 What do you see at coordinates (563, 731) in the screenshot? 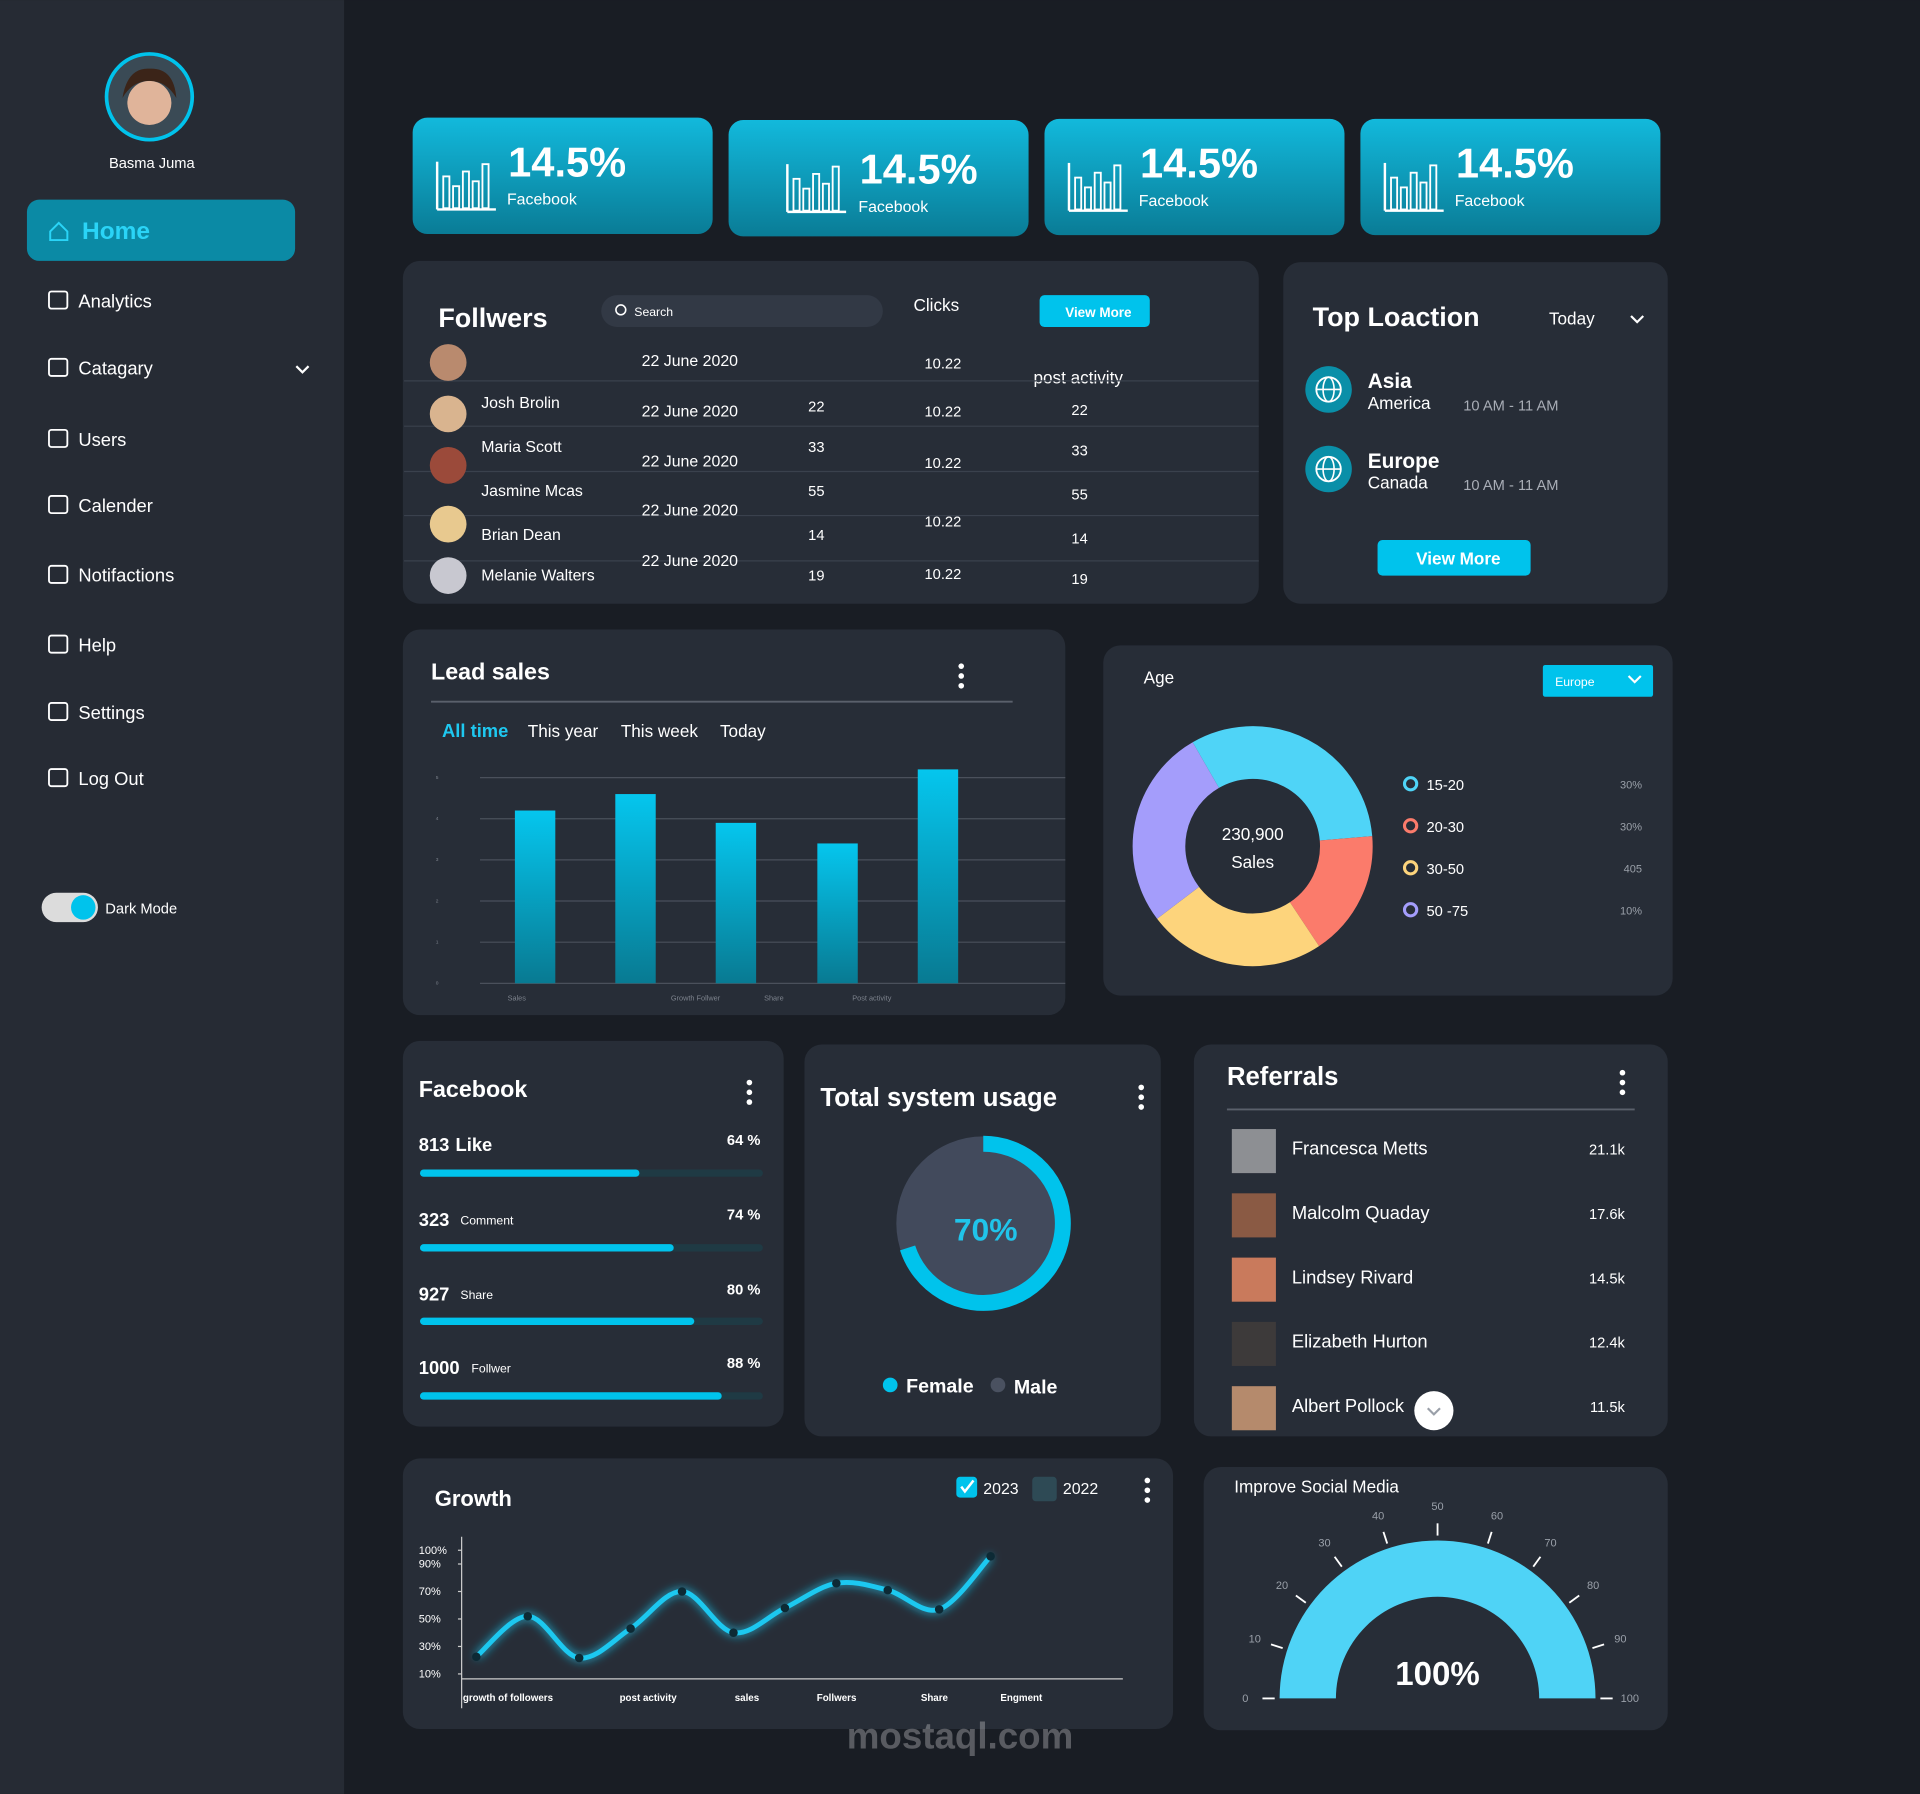
I see `time-tab: This year` at bounding box center [563, 731].